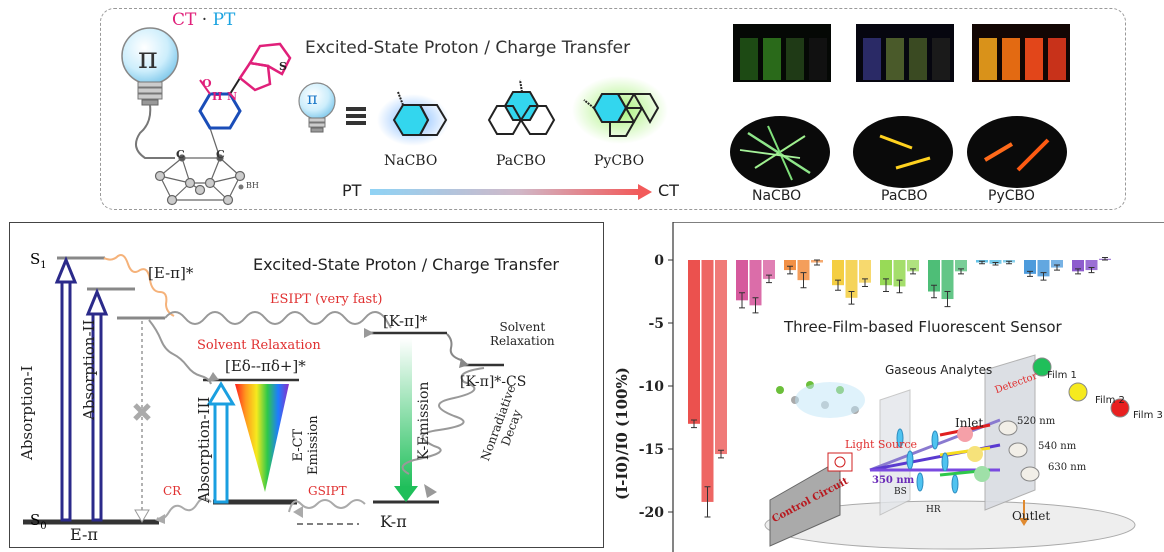 This screenshot has height=552, width=1164. Describe the element at coordinates (522, 327) in the screenshot. I see `solvent-word: Solvent` at that location.